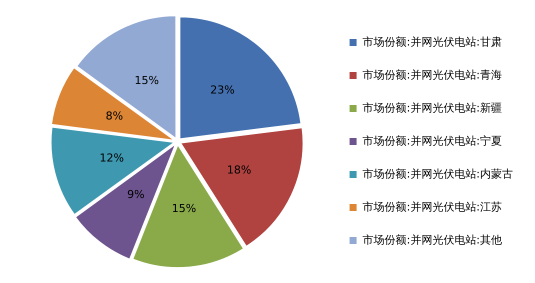 This screenshot has height=283, width=535. What do you see at coordinates (115, 115) in the screenshot?
I see `data-label: 8%` at bounding box center [115, 115].